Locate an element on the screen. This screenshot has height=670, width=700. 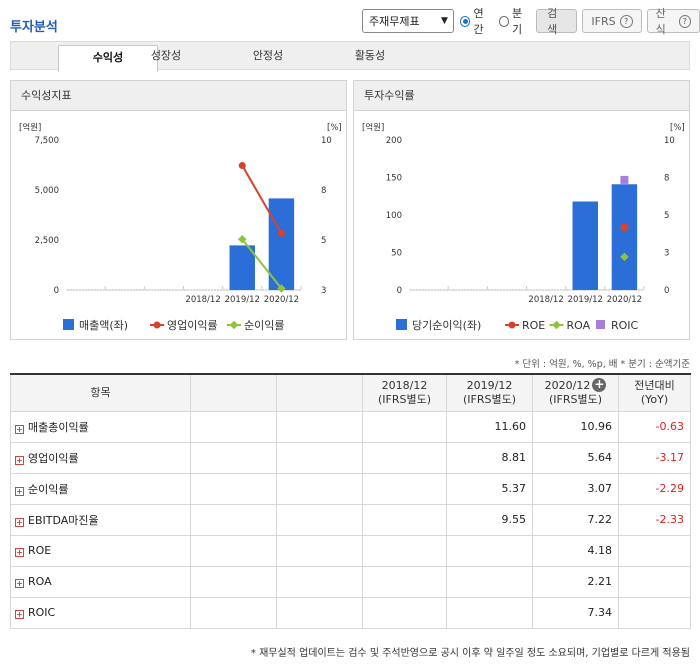
header-empty is located at coordinates (319, 392).